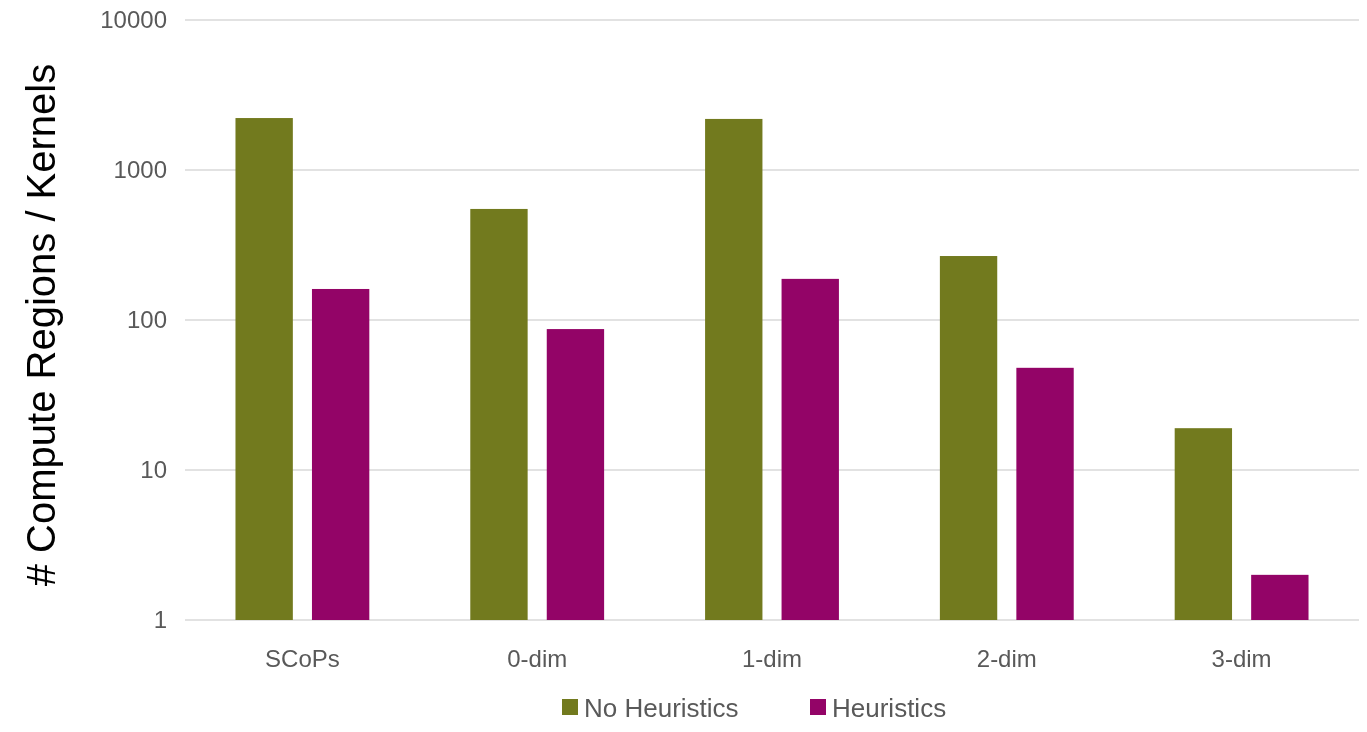  Describe the element at coordinates (41, 325) in the screenshot. I see `y-axis-title: # Compute Regions / Kernels` at that location.